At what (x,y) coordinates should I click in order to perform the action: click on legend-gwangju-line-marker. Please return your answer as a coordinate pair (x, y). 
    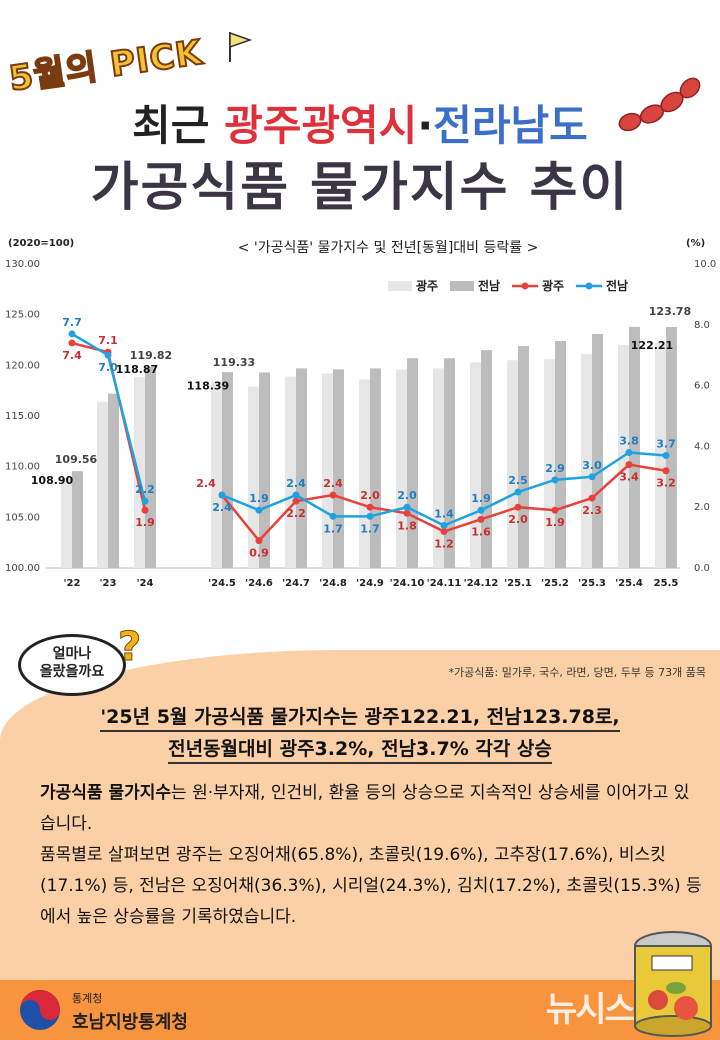
    Looking at the image, I should click on (525, 286).